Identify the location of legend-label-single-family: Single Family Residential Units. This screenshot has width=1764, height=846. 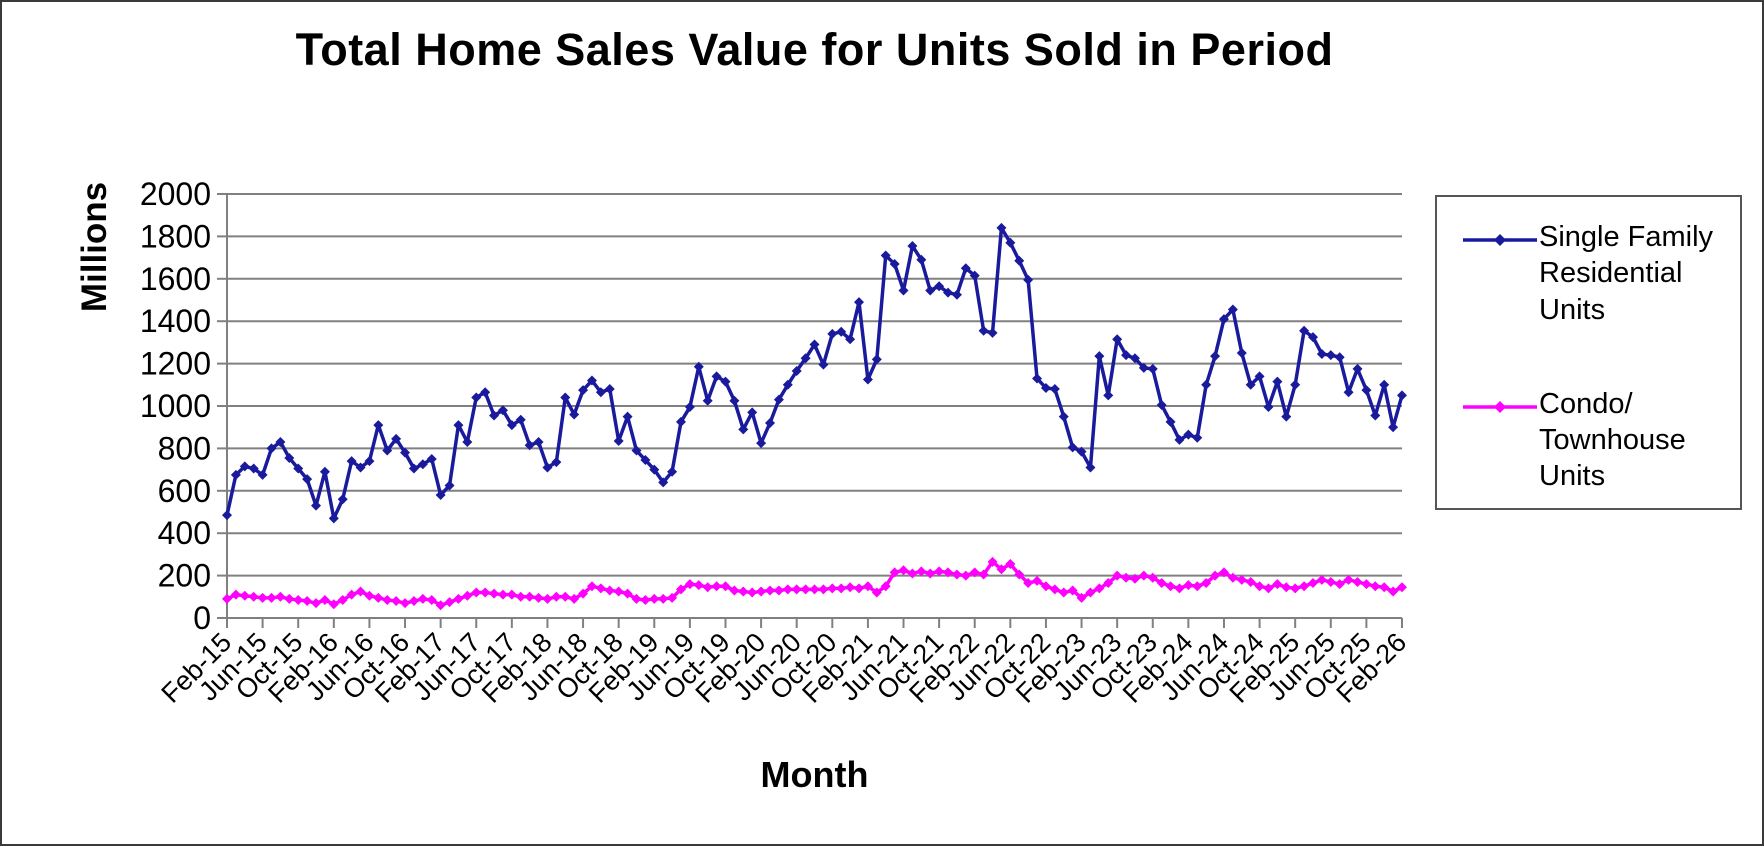
(1626, 273).